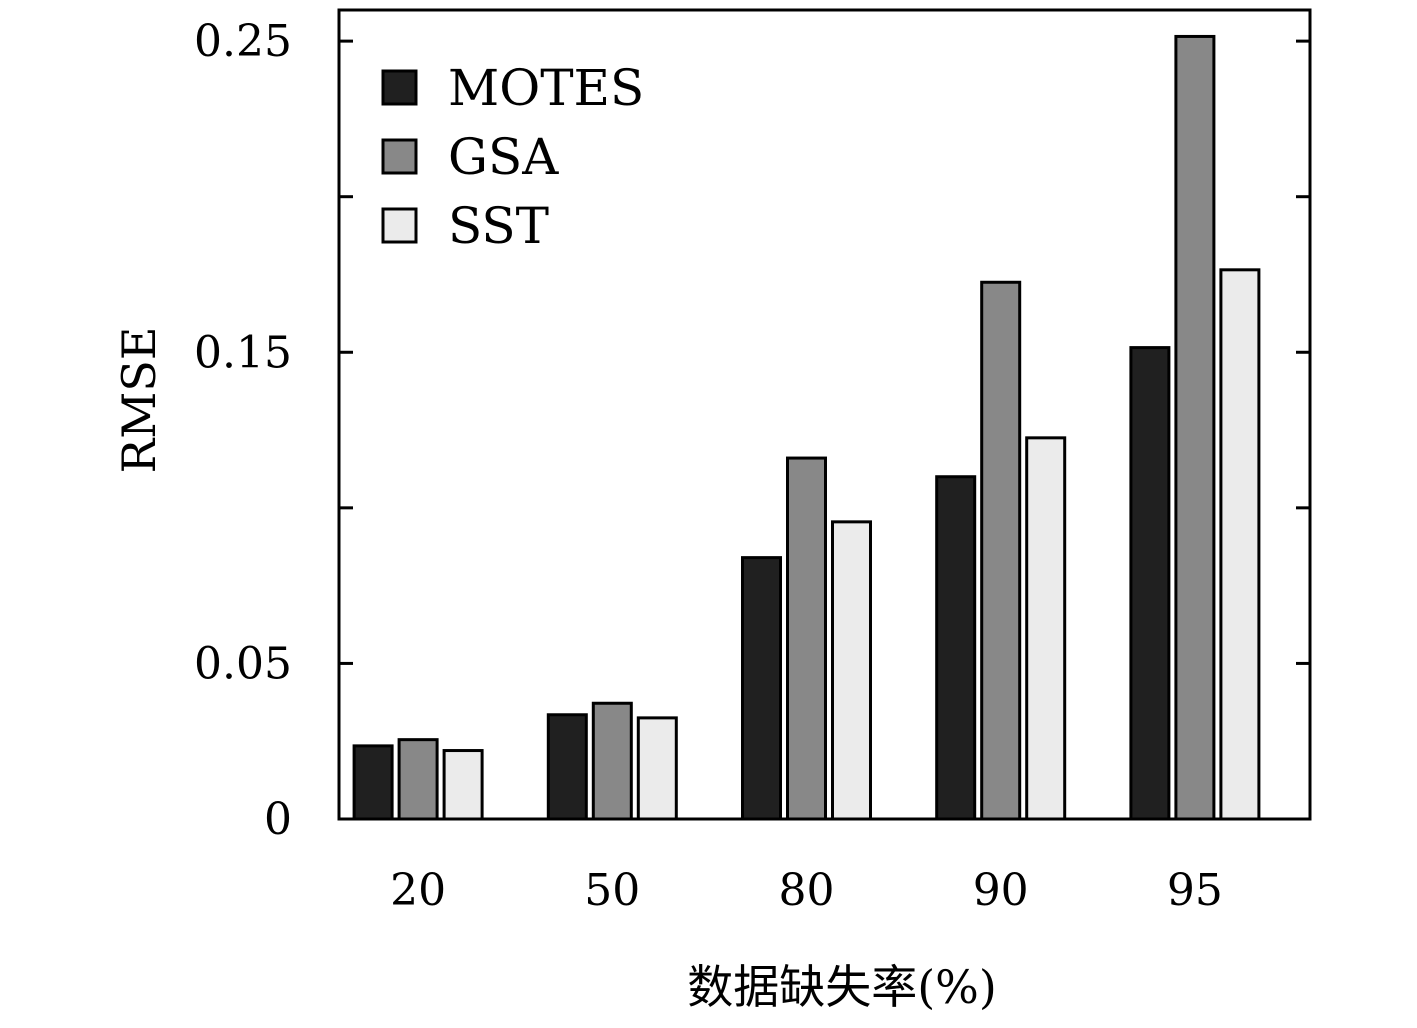  I want to click on y-axis-title: RMSE, so click(139, 400).